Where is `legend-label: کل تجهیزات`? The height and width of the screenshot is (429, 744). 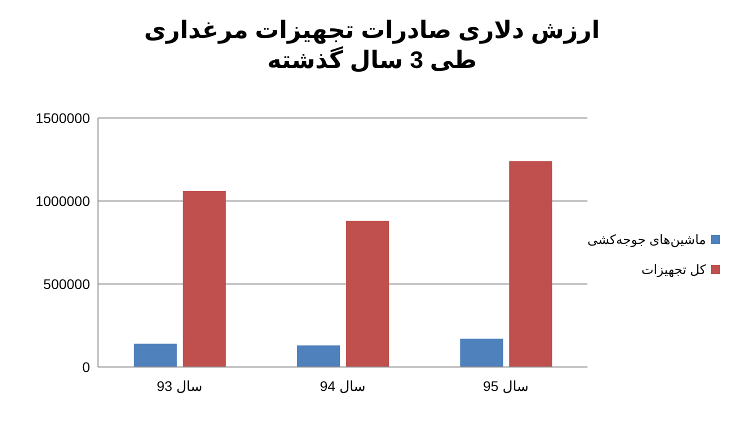
legend-label: کل تجهیزات is located at coordinates (673, 270).